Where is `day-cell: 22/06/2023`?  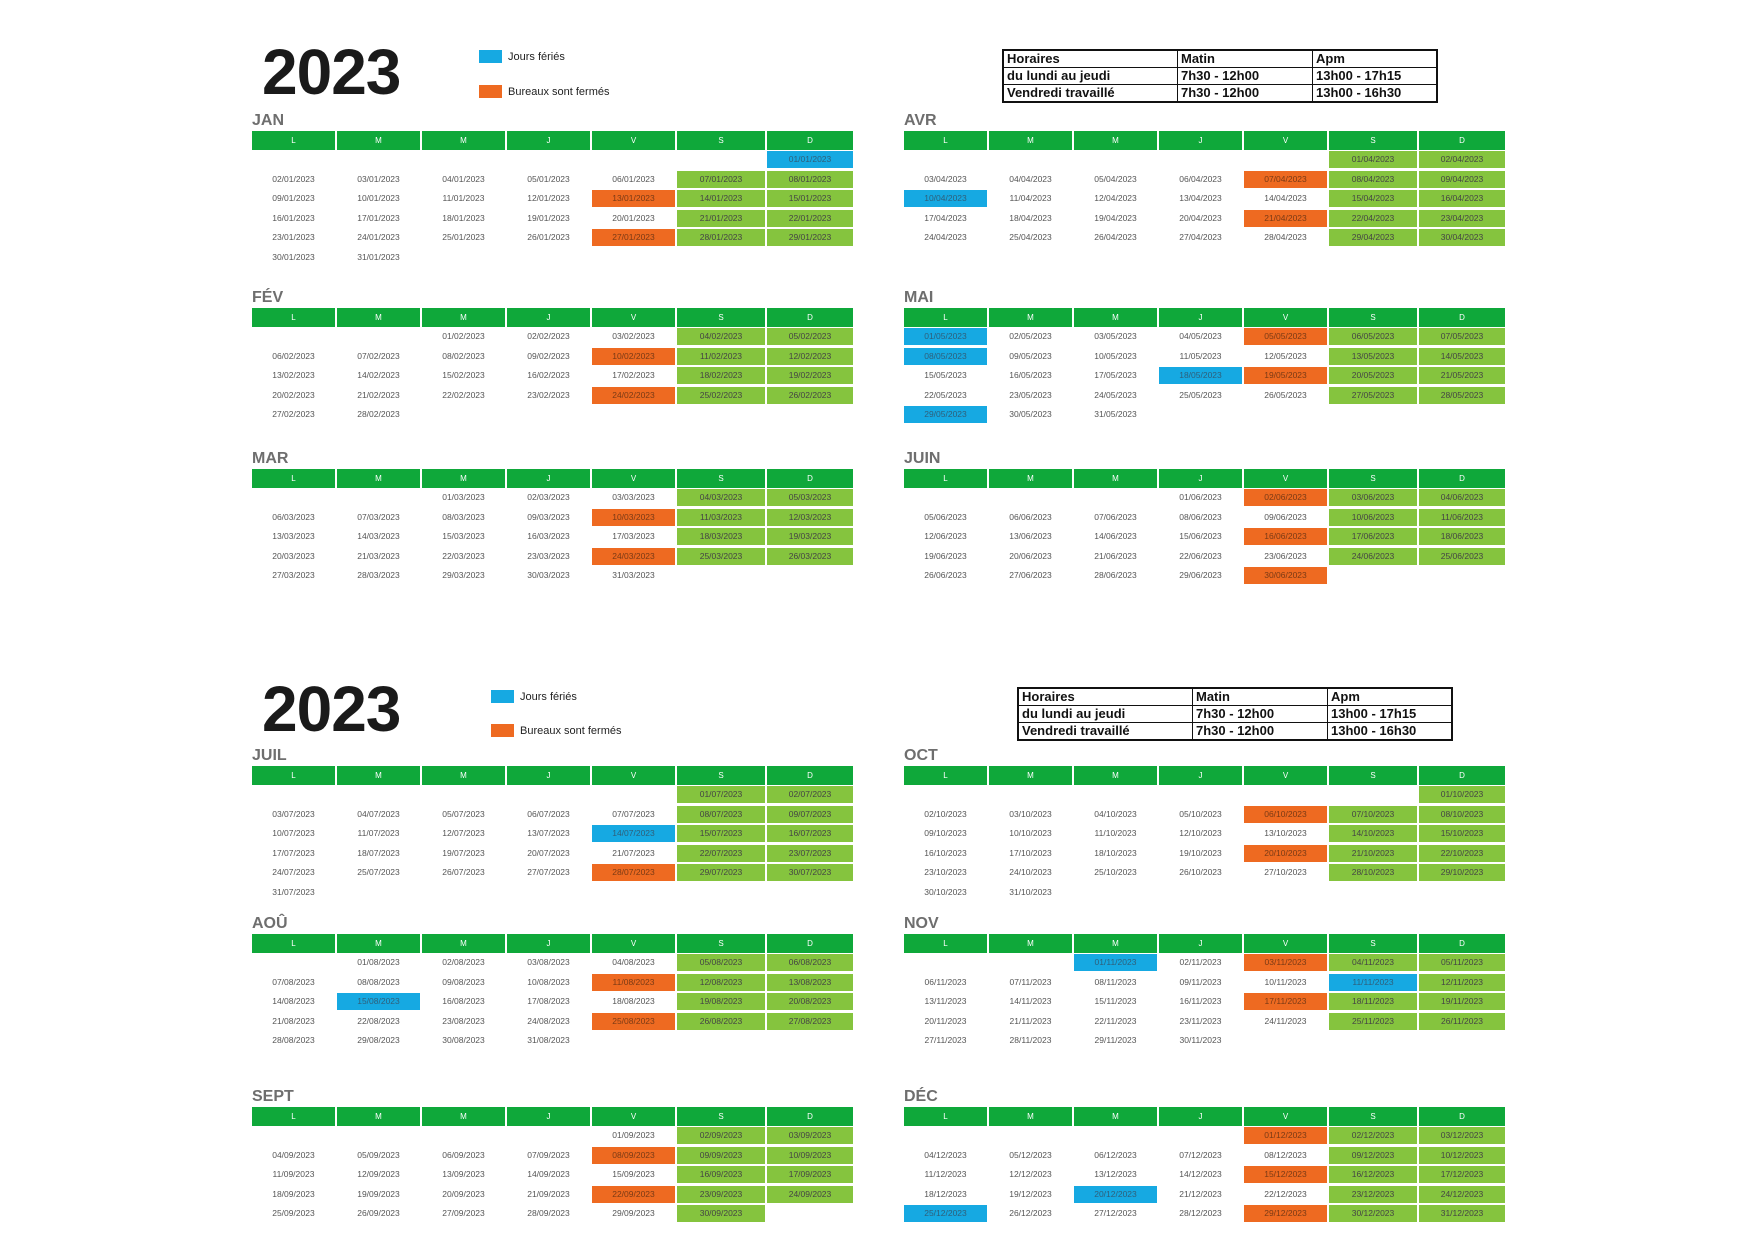
day-cell: 22/06/2023 is located at coordinates (1200, 555).